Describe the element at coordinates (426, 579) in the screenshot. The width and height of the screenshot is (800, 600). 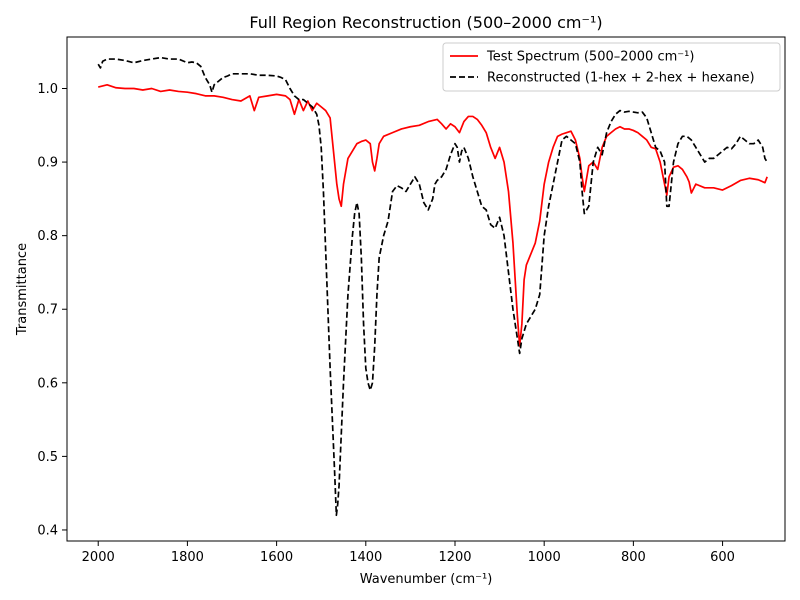
I see `x-axis-label: Wavenumber (cm⁻¹)` at that location.